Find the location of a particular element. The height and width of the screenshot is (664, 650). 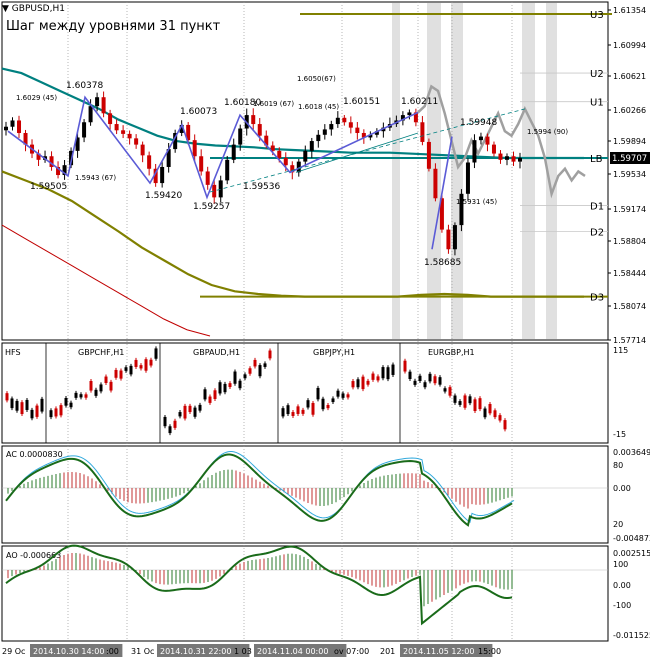

ma-red-line is located at coordinates (106, 280).